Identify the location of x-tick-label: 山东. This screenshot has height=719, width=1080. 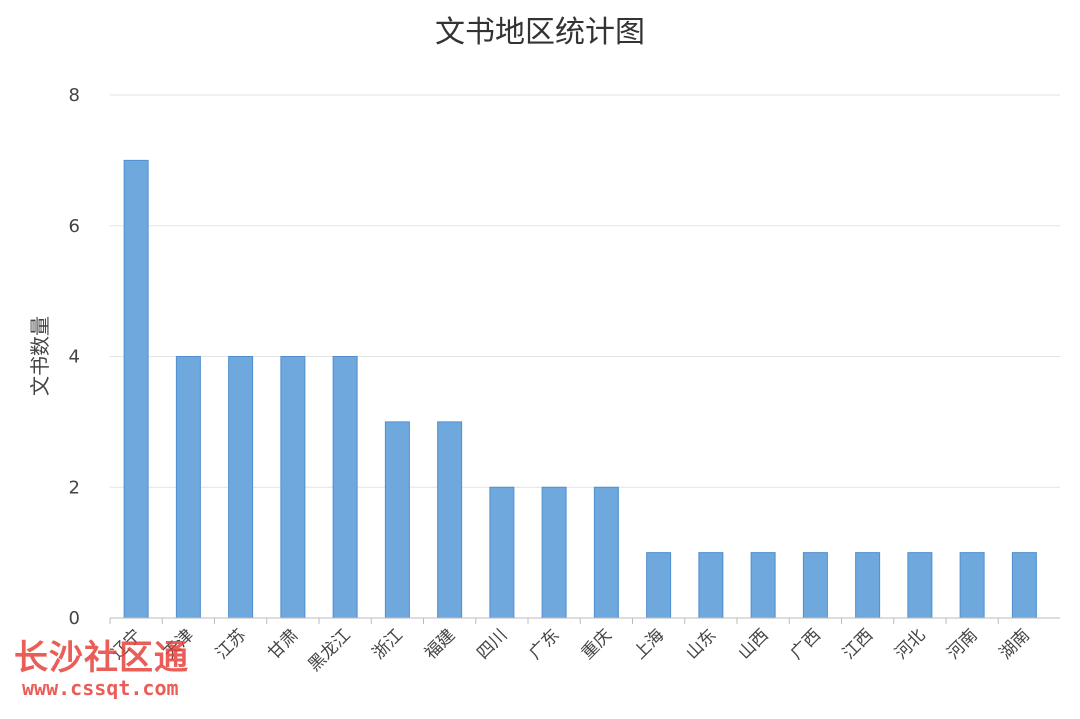
(701, 644).